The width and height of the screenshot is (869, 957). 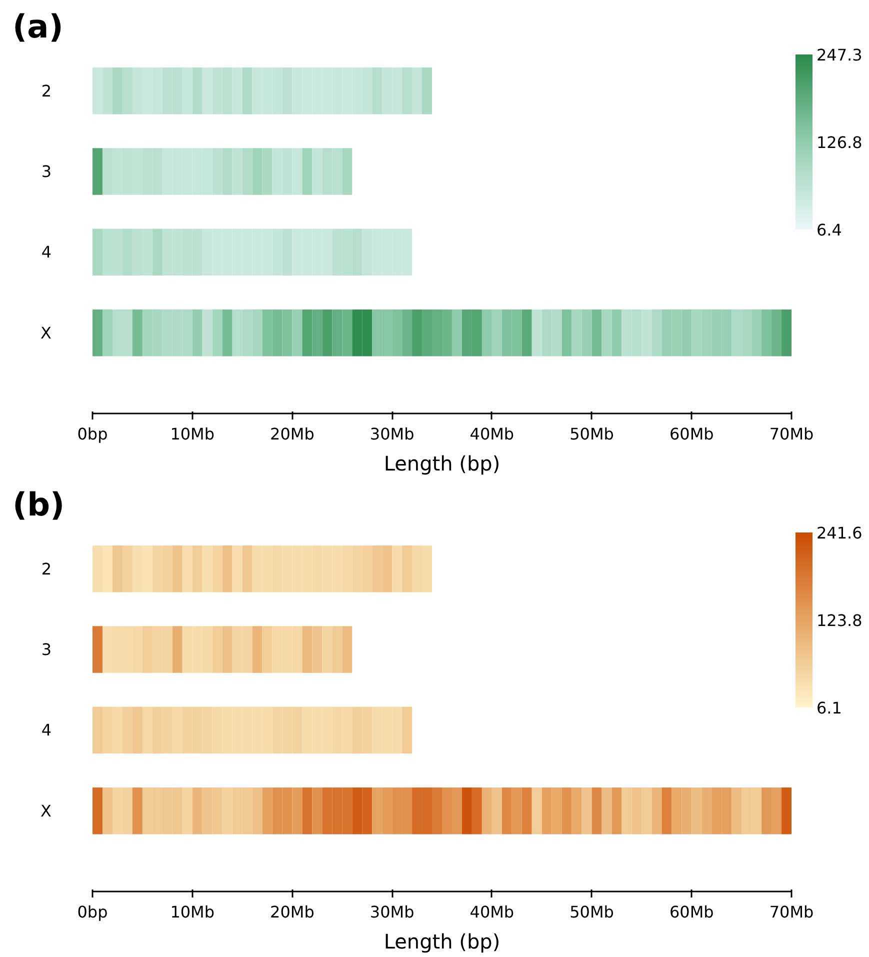 I want to click on color-bar-label: 123.8, so click(x=839, y=620).